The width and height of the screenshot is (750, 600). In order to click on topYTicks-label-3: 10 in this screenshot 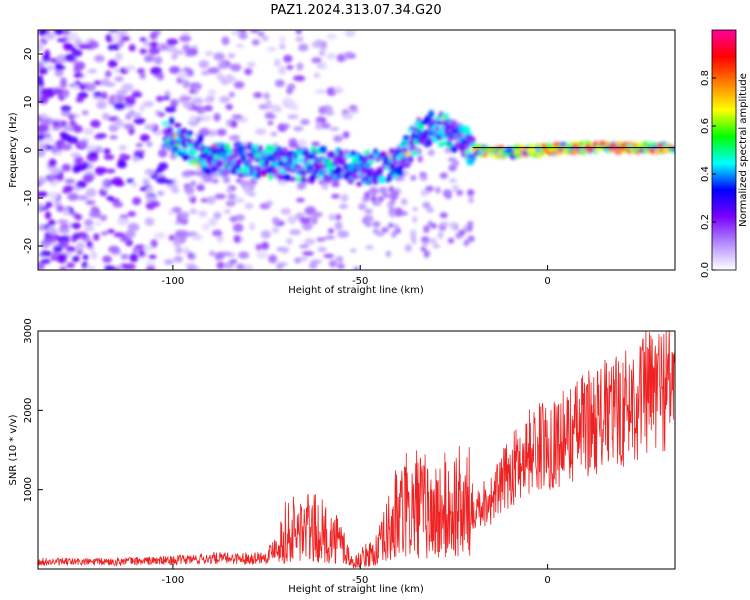, I will do `click(28, 102)`.